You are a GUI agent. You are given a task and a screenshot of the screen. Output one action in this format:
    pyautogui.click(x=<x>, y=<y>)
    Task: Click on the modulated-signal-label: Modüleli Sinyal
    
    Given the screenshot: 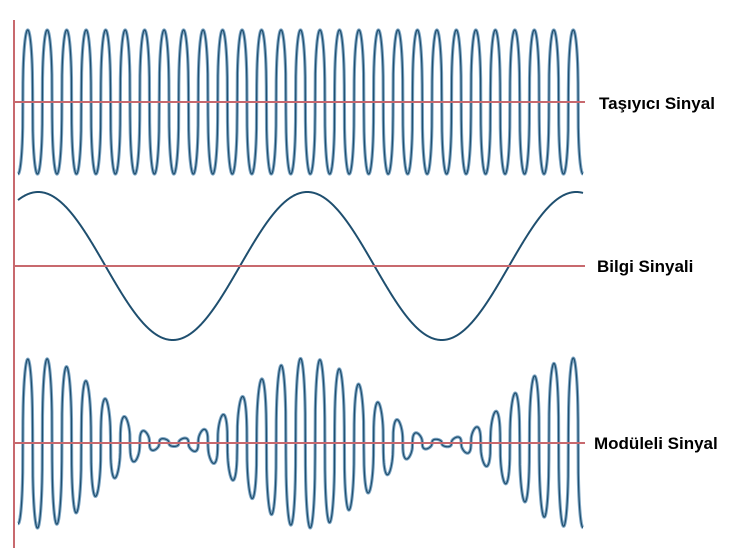 What is the action you would take?
    pyautogui.click(x=656, y=443)
    